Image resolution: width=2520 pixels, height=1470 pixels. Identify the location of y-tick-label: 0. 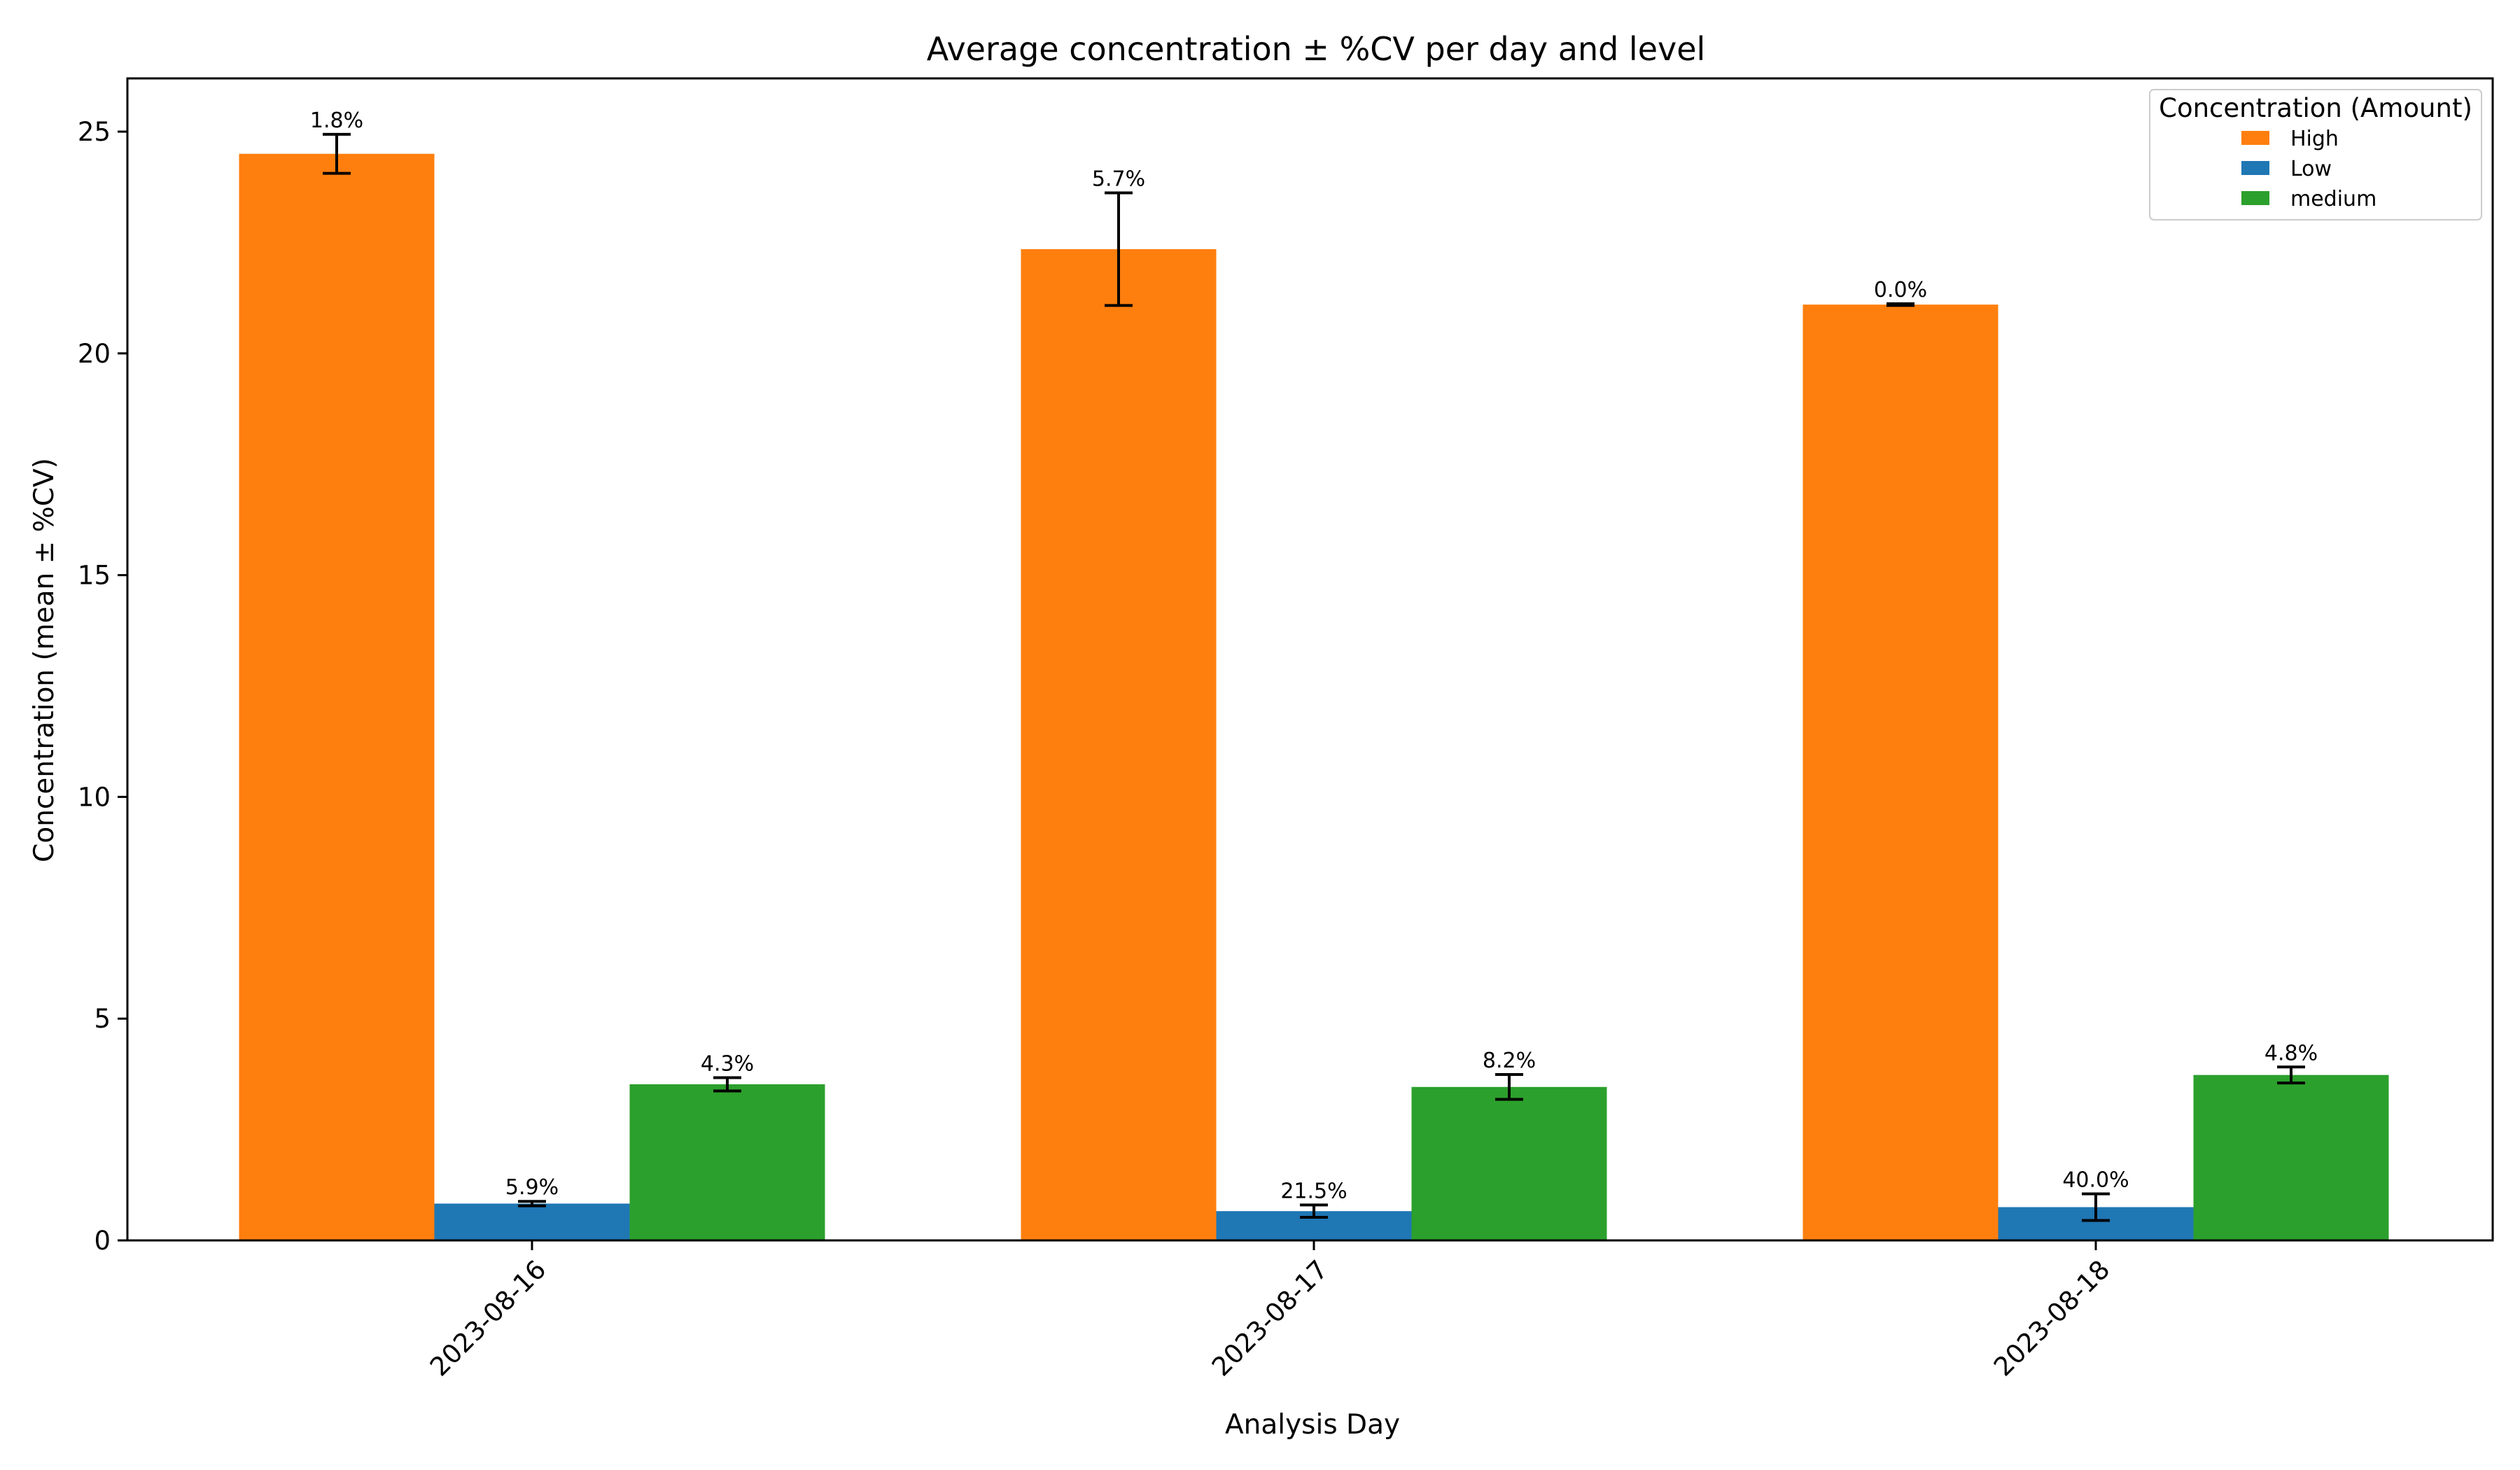
(102, 1241).